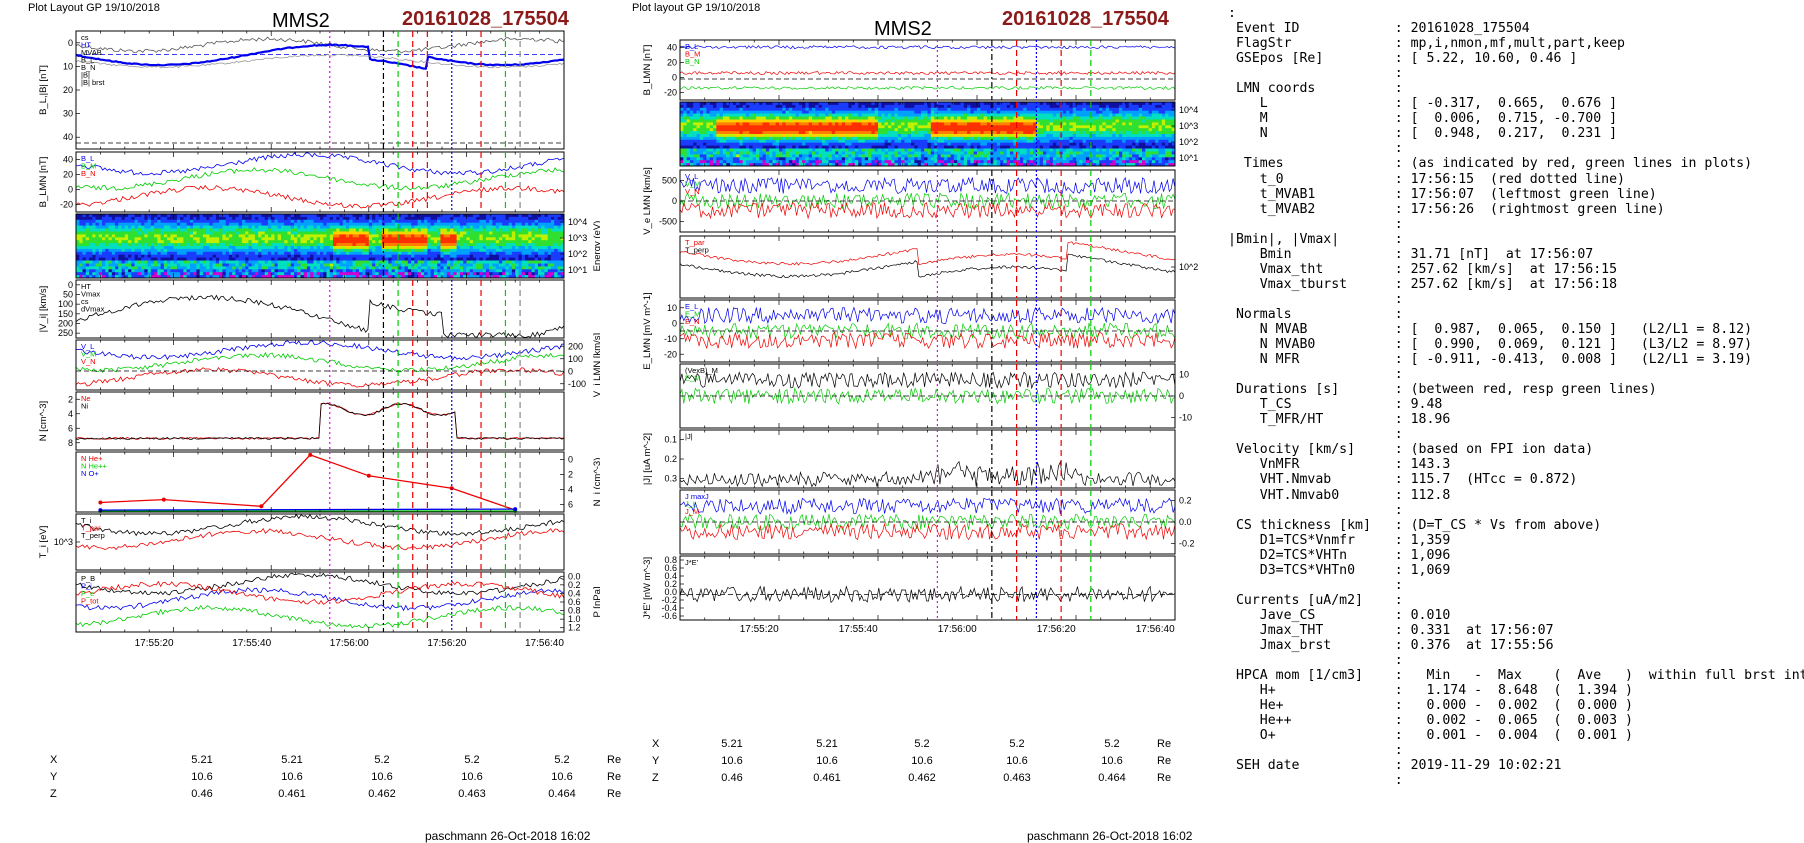 The height and width of the screenshot is (843, 1804). What do you see at coordinates (68, 175) in the screenshot?
I see `y-tick-label: 20` at bounding box center [68, 175].